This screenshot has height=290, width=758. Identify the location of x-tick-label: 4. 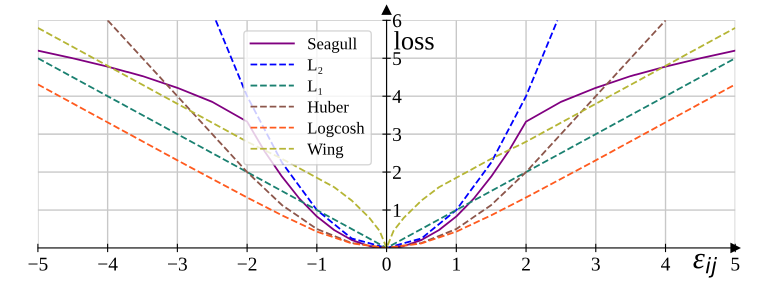
(665, 264).